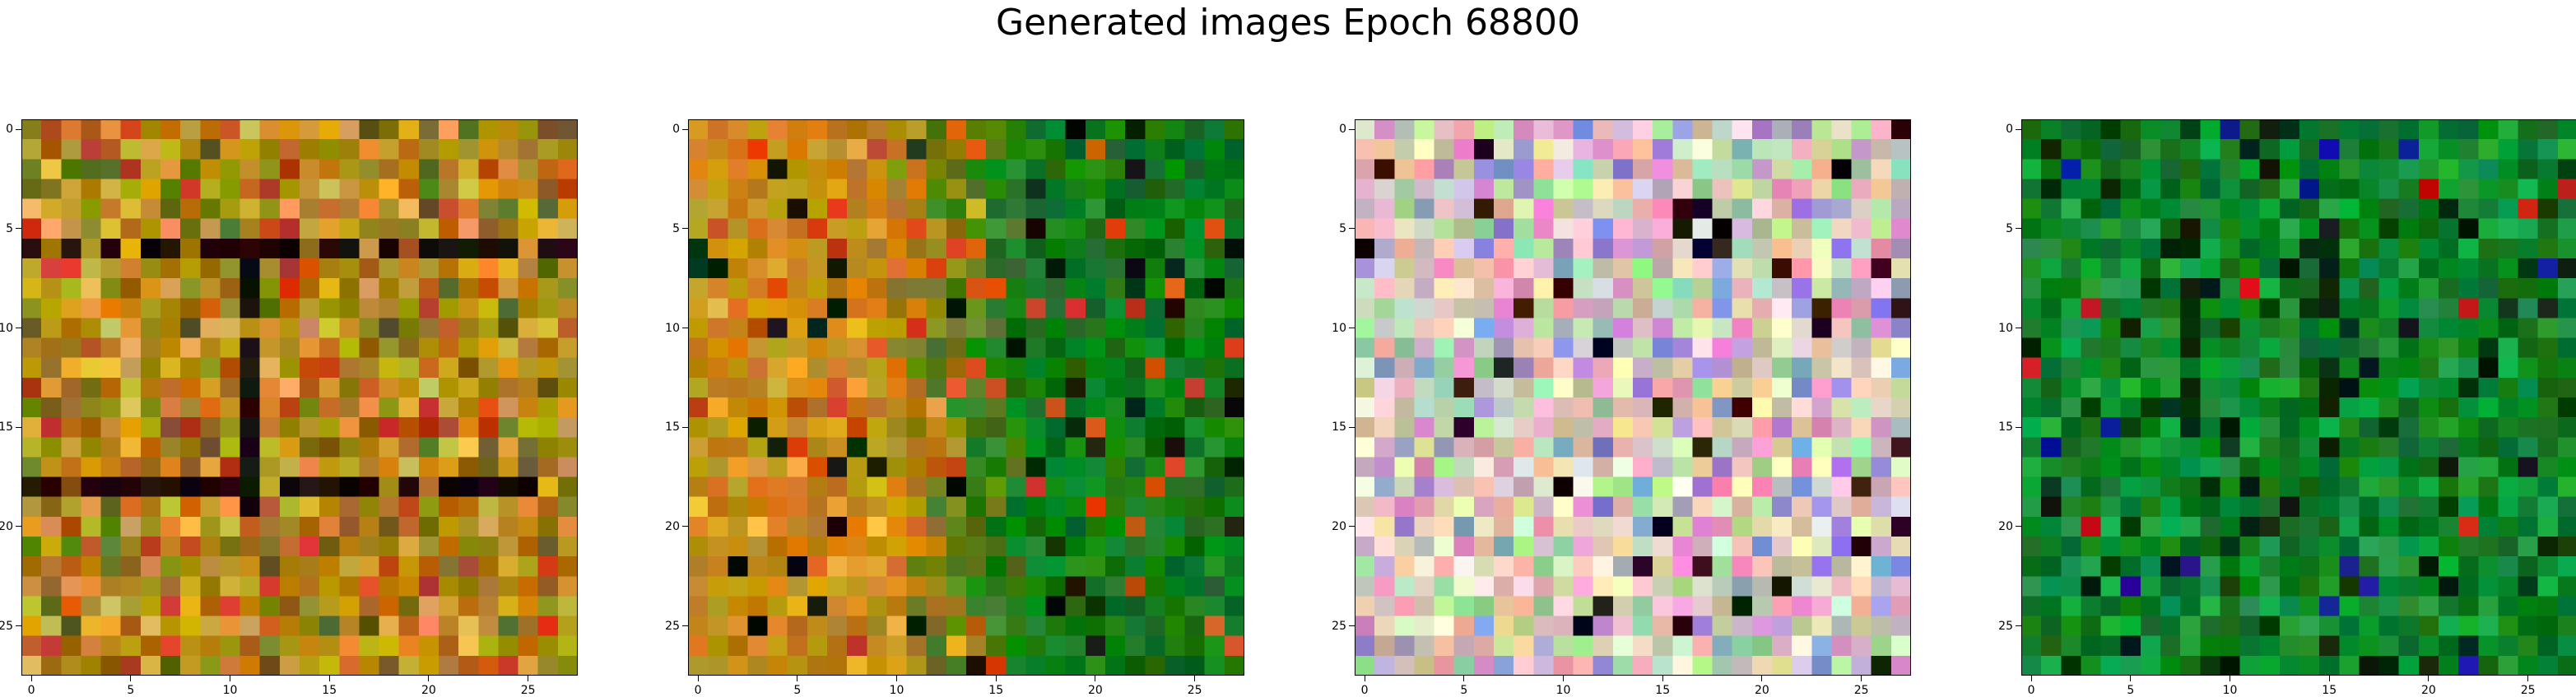  What do you see at coordinates (1288, 23) in the screenshot?
I see `figure-title: Generated images Epoch 68800` at bounding box center [1288, 23].